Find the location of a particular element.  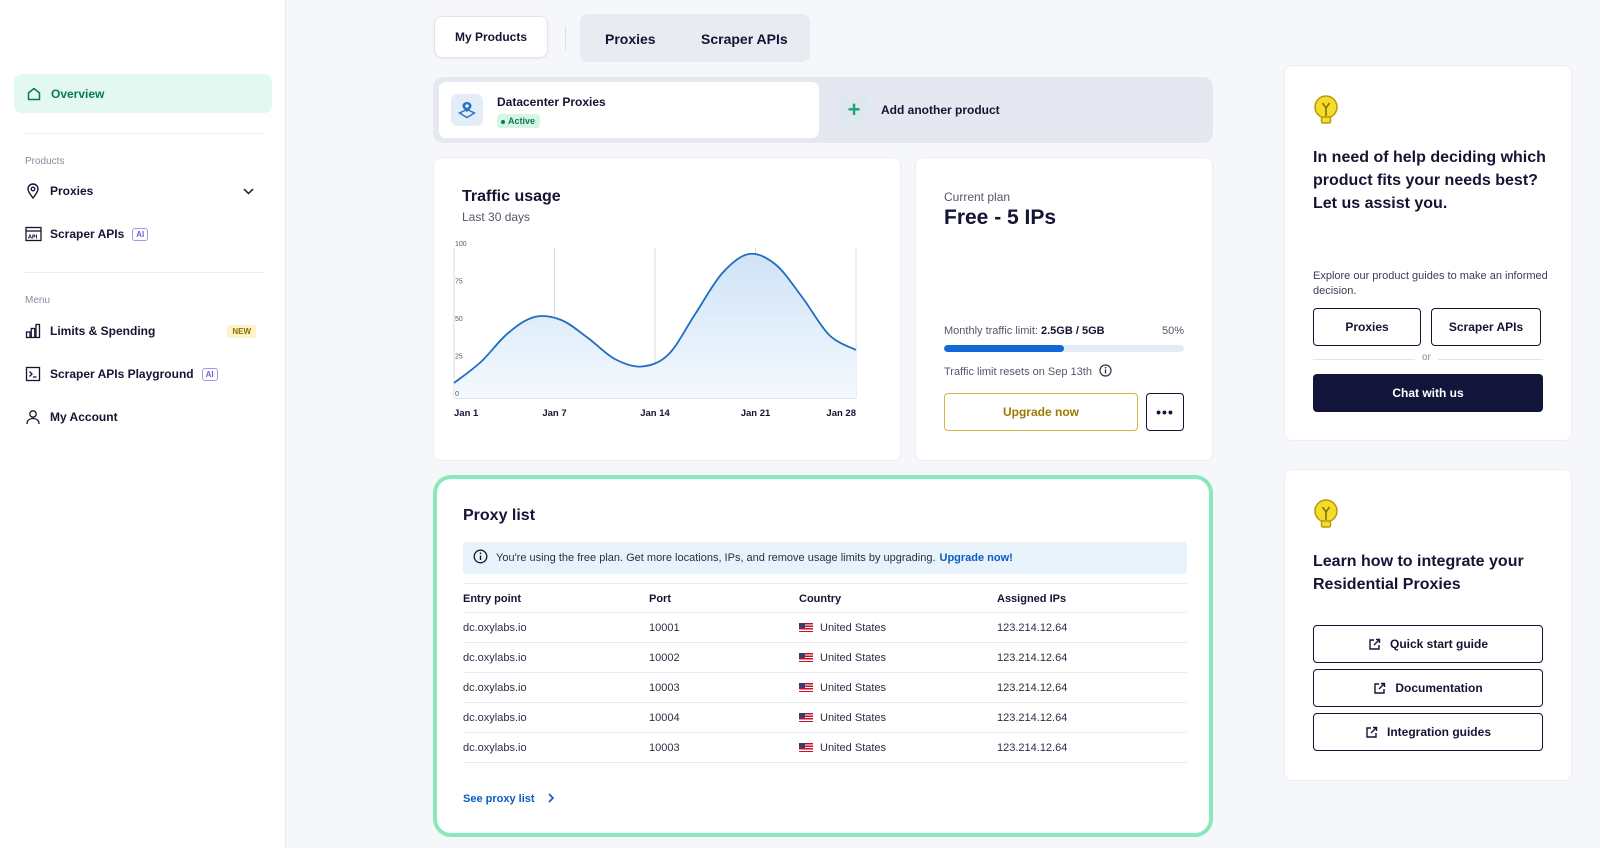

button-label: Quick start guide is located at coordinates (1439, 644).